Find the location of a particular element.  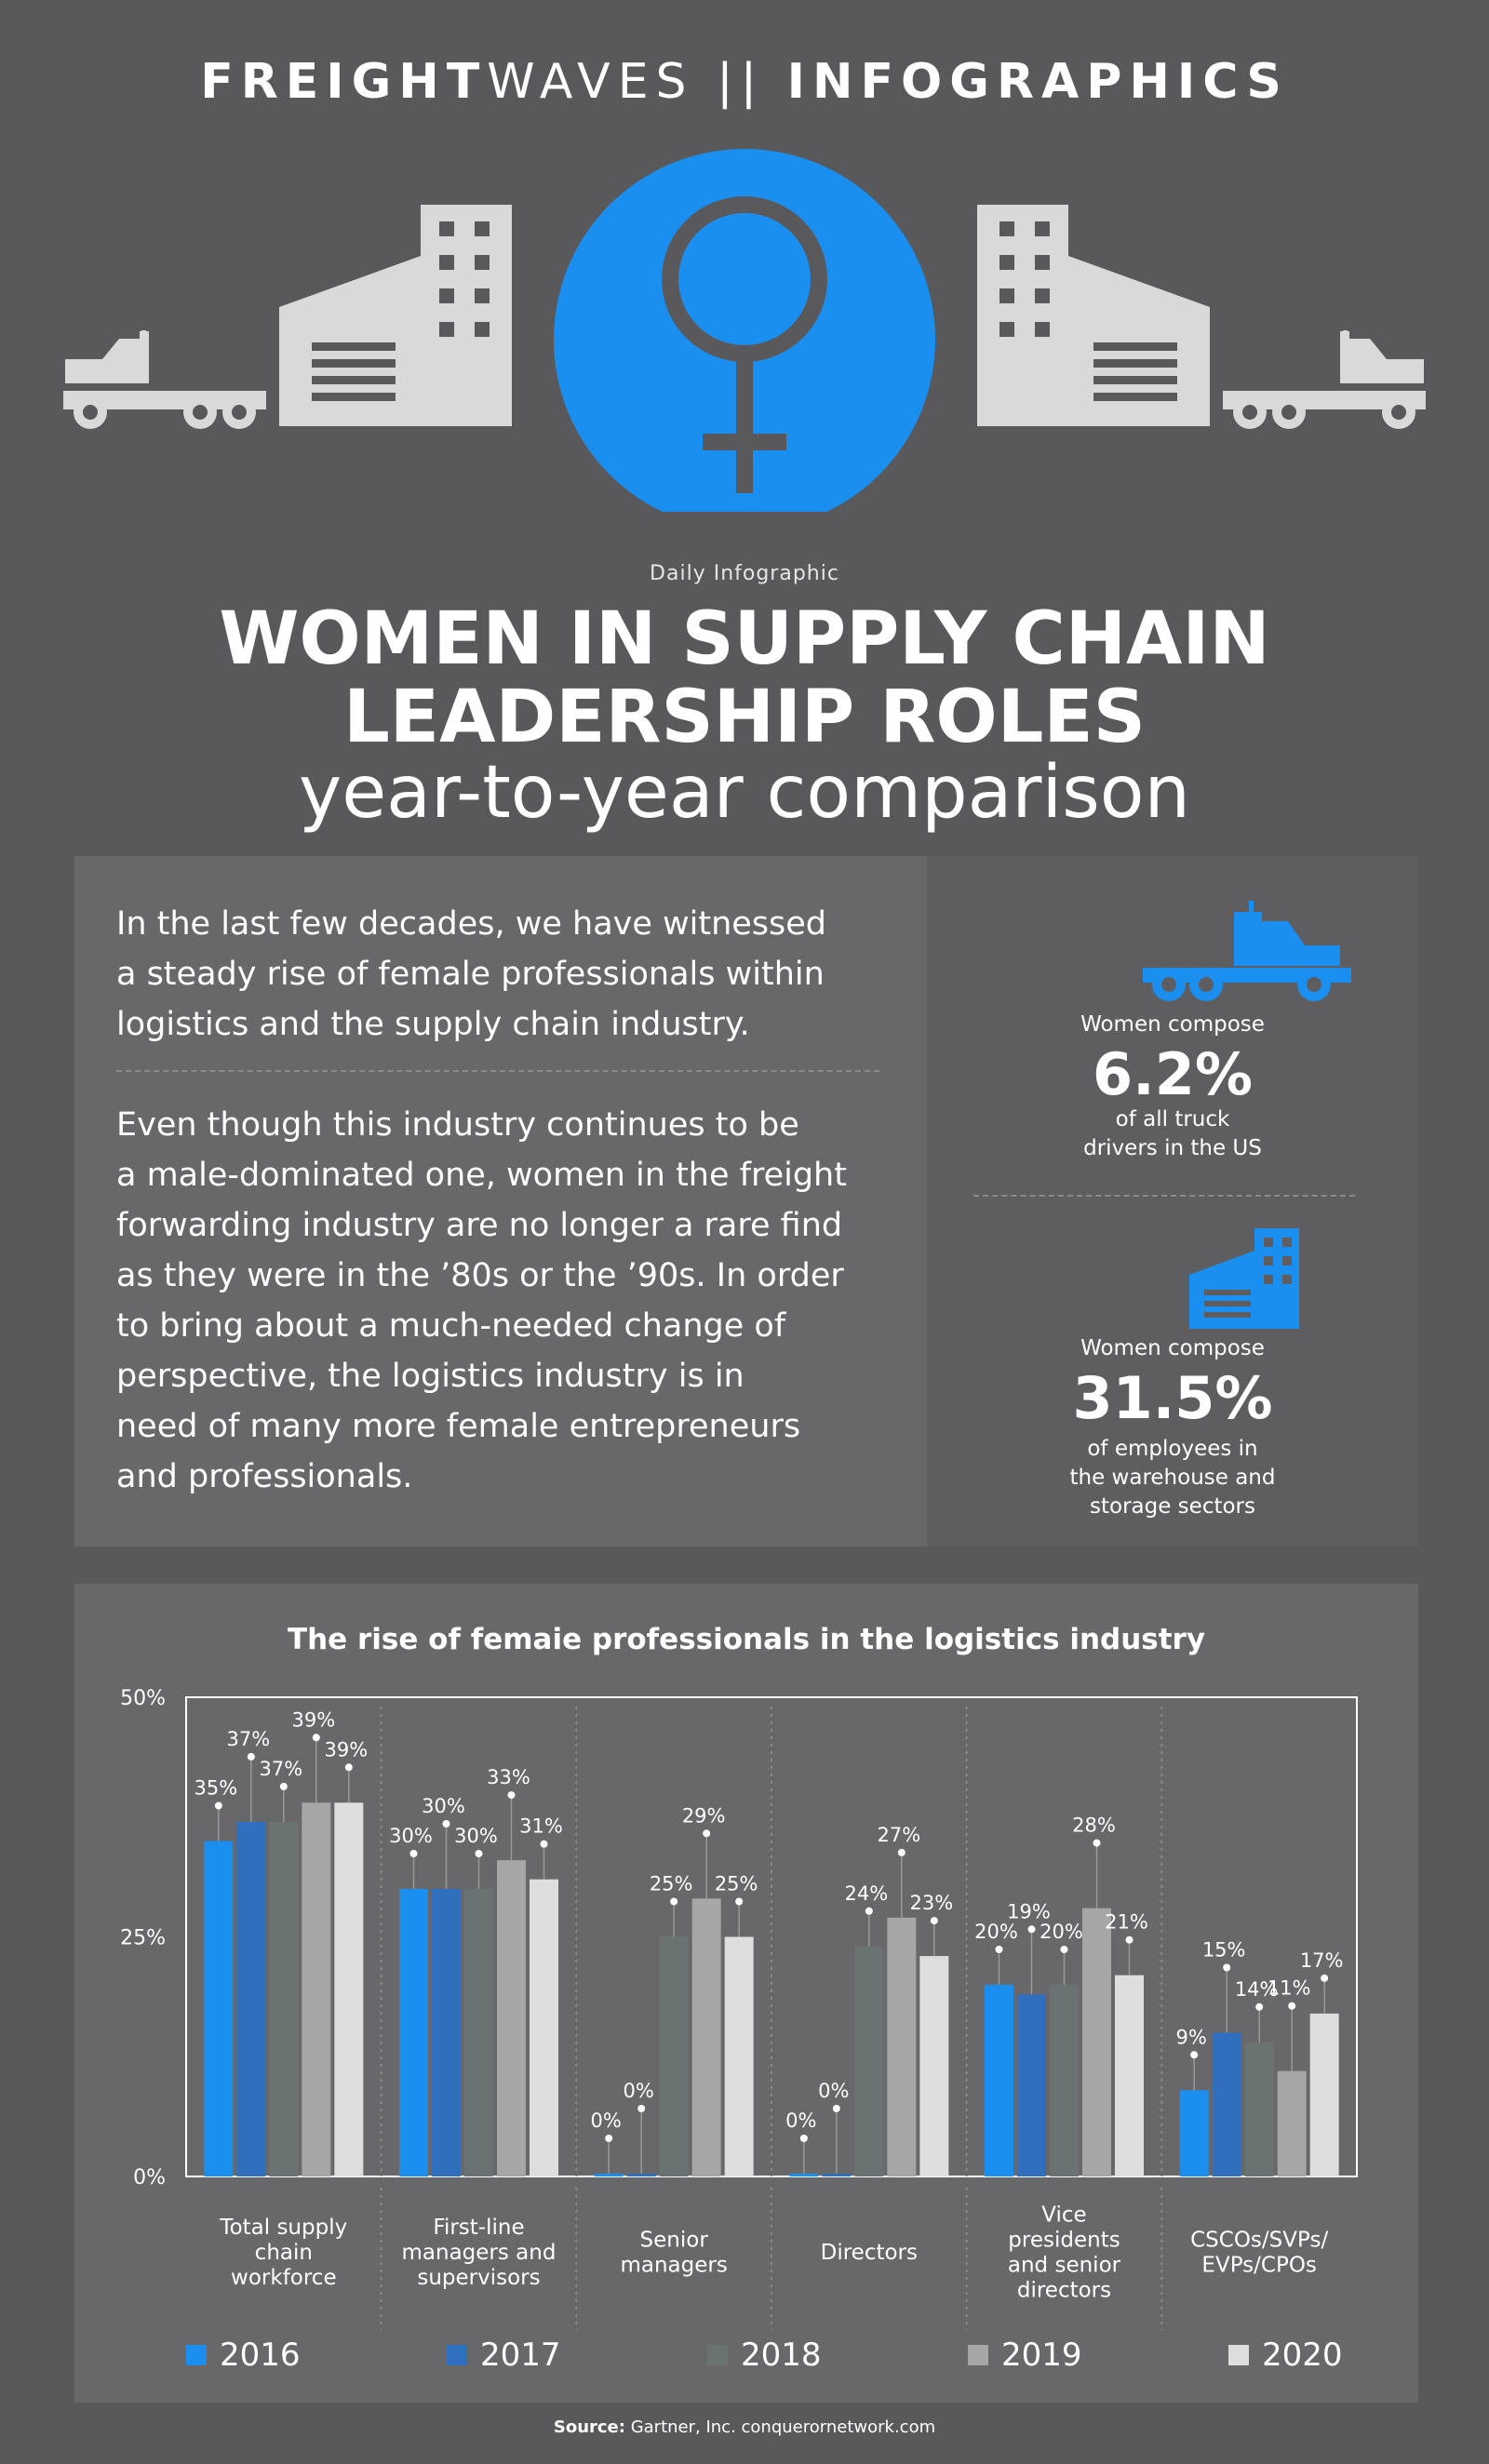

category-label: Senior is located at coordinates (674, 2241).